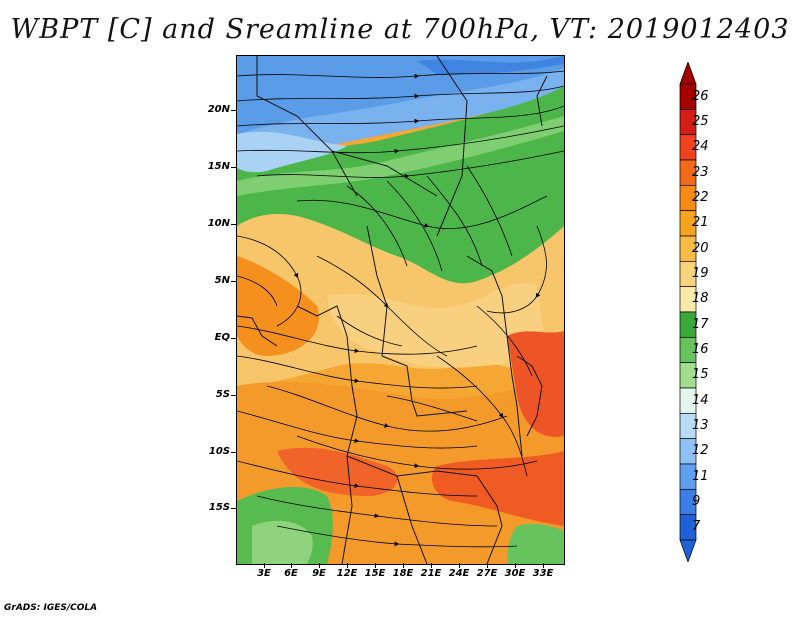 This screenshot has width=800, height=618. Describe the element at coordinates (700, 147) in the screenshot. I see `colorbar-level-label: 24` at that location.